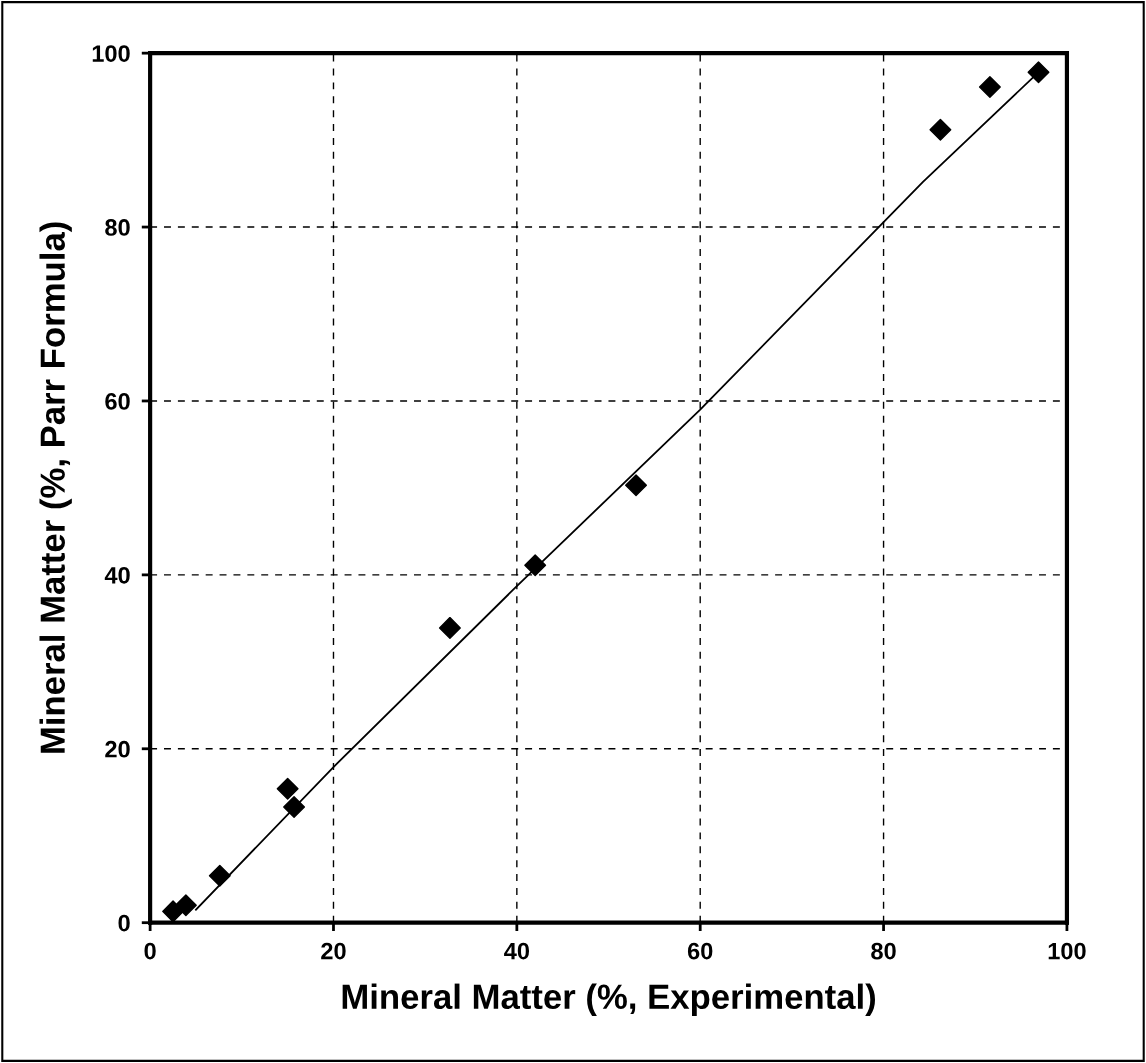  Describe the element at coordinates (883, 951) in the screenshot. I see `x-tick-label: 80` at that location.